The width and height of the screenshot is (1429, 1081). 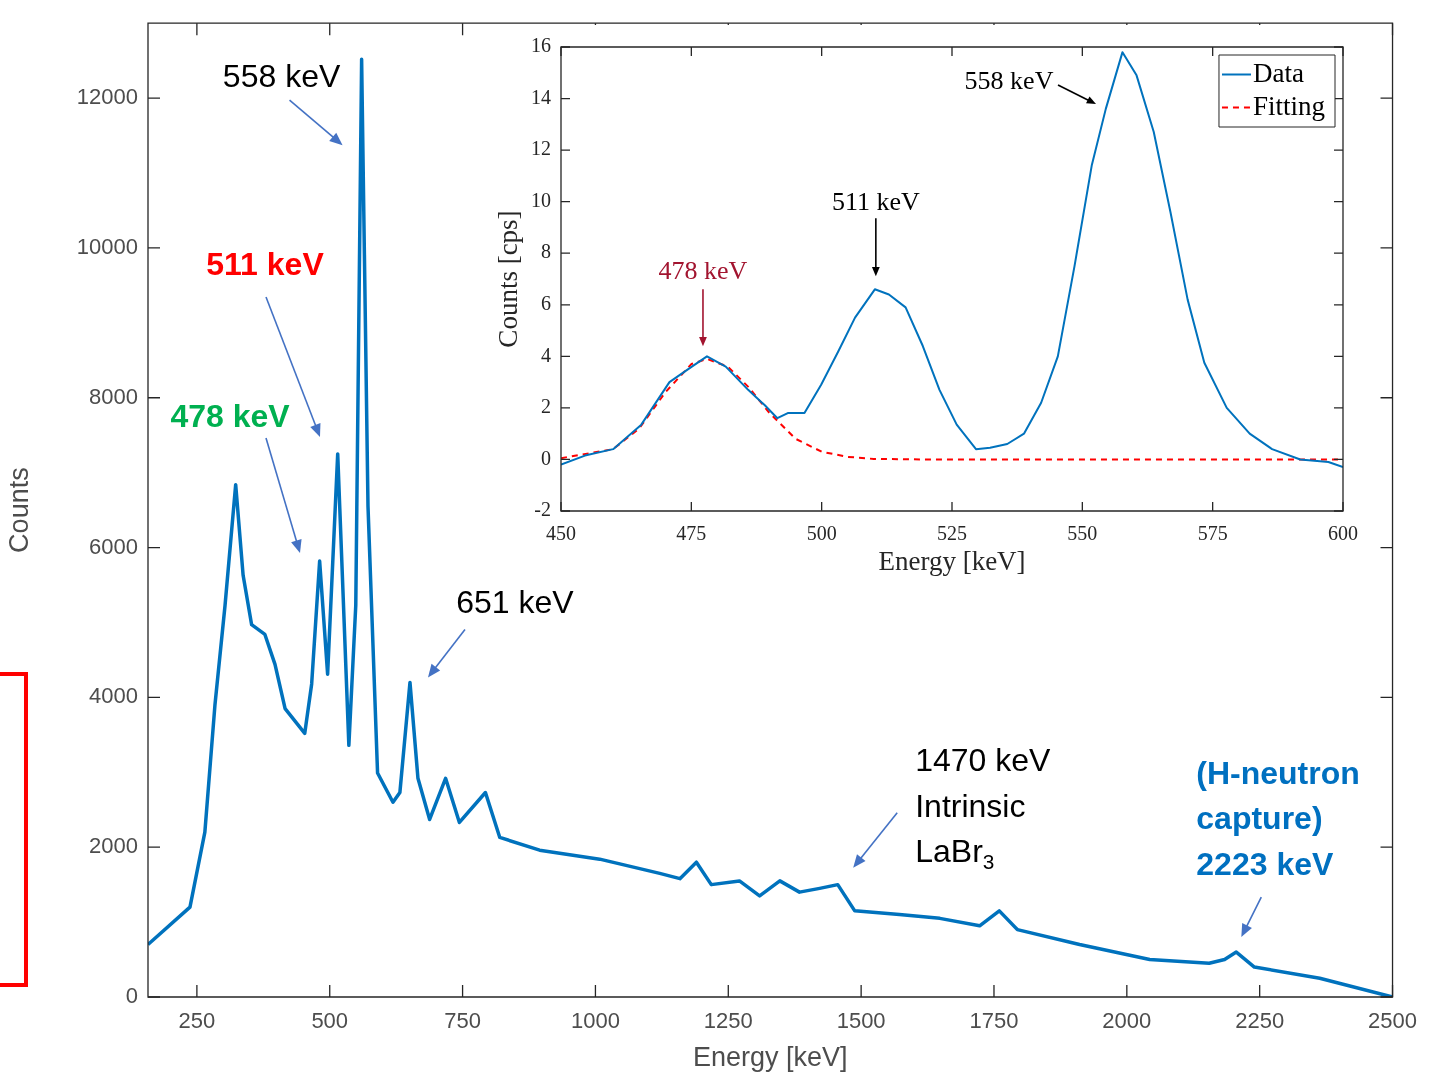 I want to click on y-tick-label: -2, so click(x=542, y=509).